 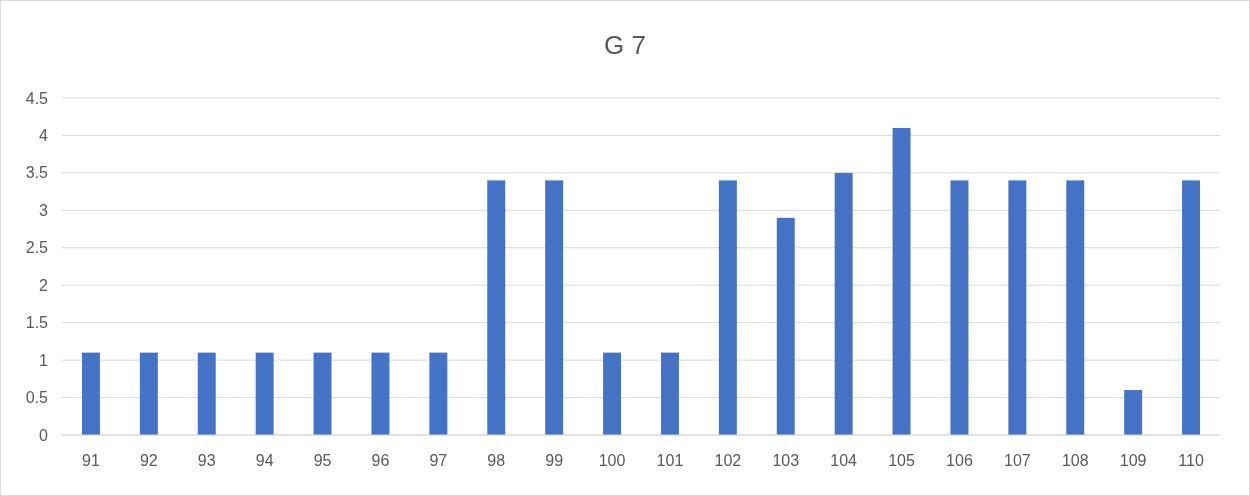 What do you see at coordinates (44, 210) in the screenshot?
I see `y-tick-label: 3` at bounding box center [44, 210].